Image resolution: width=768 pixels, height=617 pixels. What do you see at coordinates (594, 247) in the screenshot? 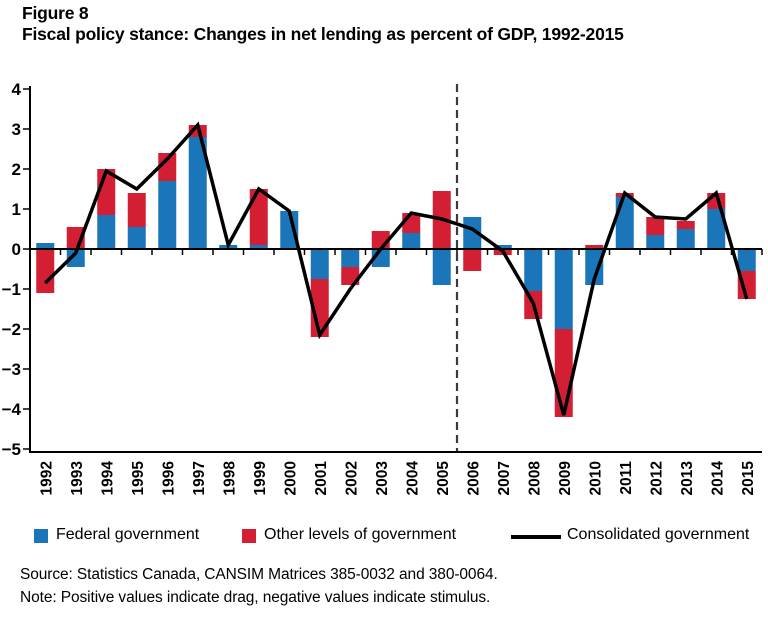
I see `other-levels-bar-2010` at bounding box center [594, 247].